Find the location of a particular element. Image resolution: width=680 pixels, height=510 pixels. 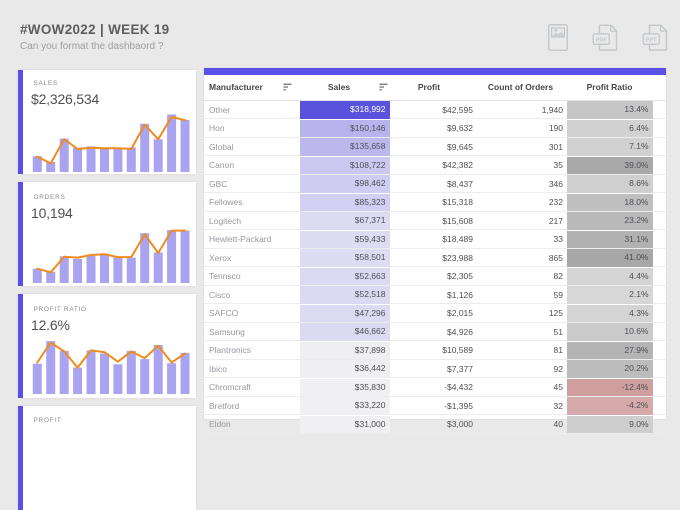

svg-text: PPT is located at coordinates (651, 40).